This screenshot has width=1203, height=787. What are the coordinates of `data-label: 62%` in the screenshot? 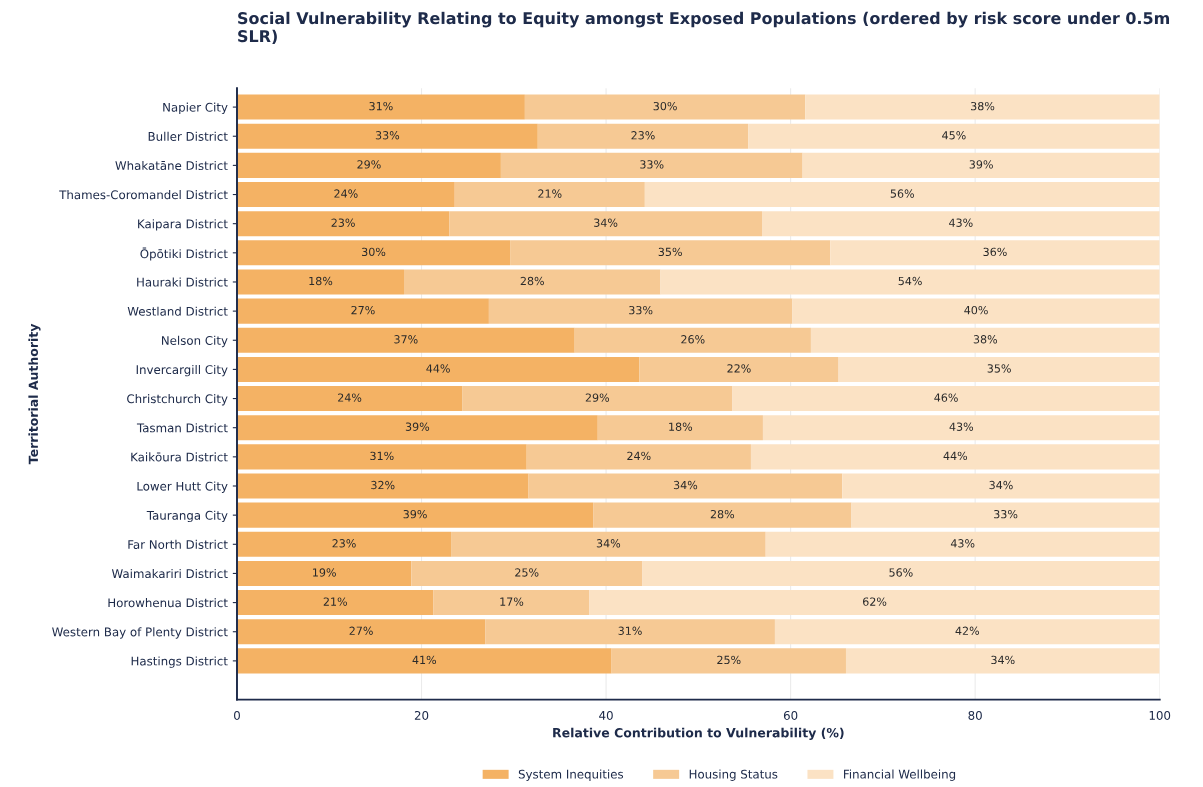 It's located at (875, 601).